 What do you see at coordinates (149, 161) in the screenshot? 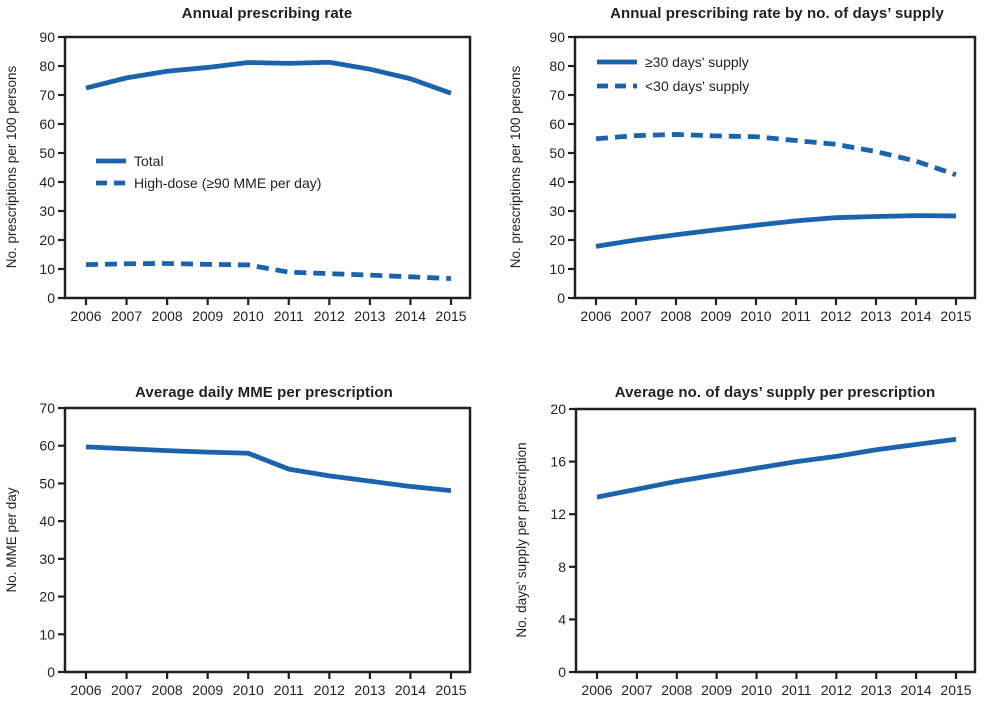
I see `legend-label-total: Total` at bounding box center [149, 161].